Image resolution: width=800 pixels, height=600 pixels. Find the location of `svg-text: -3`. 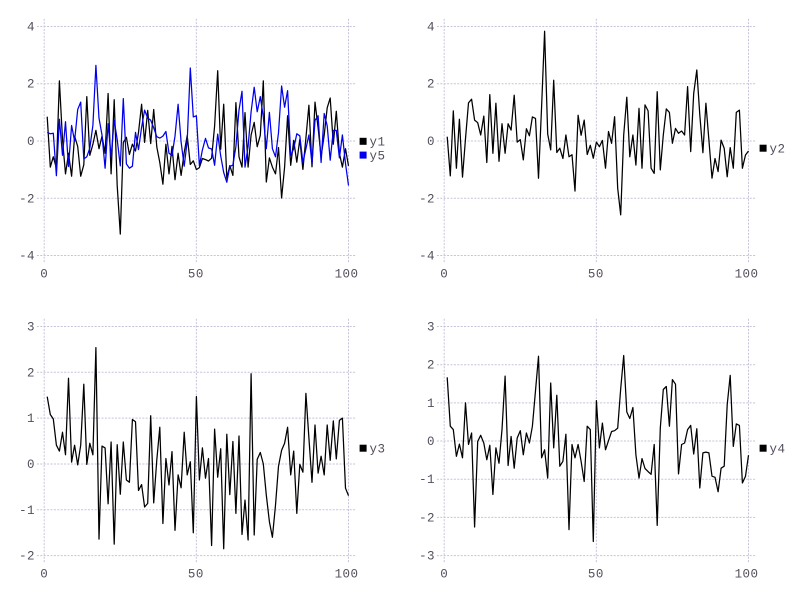

svg-text: -3 is located at coordinates (427, 557).